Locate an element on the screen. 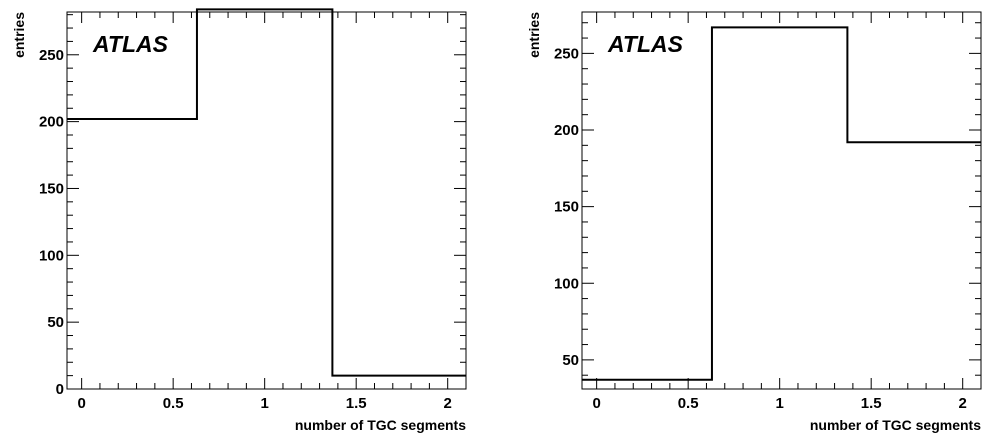 Image resolution: width=989 pixels, height=434 pixels. y-tick-label: 0 is located at coordinates (60, 389).